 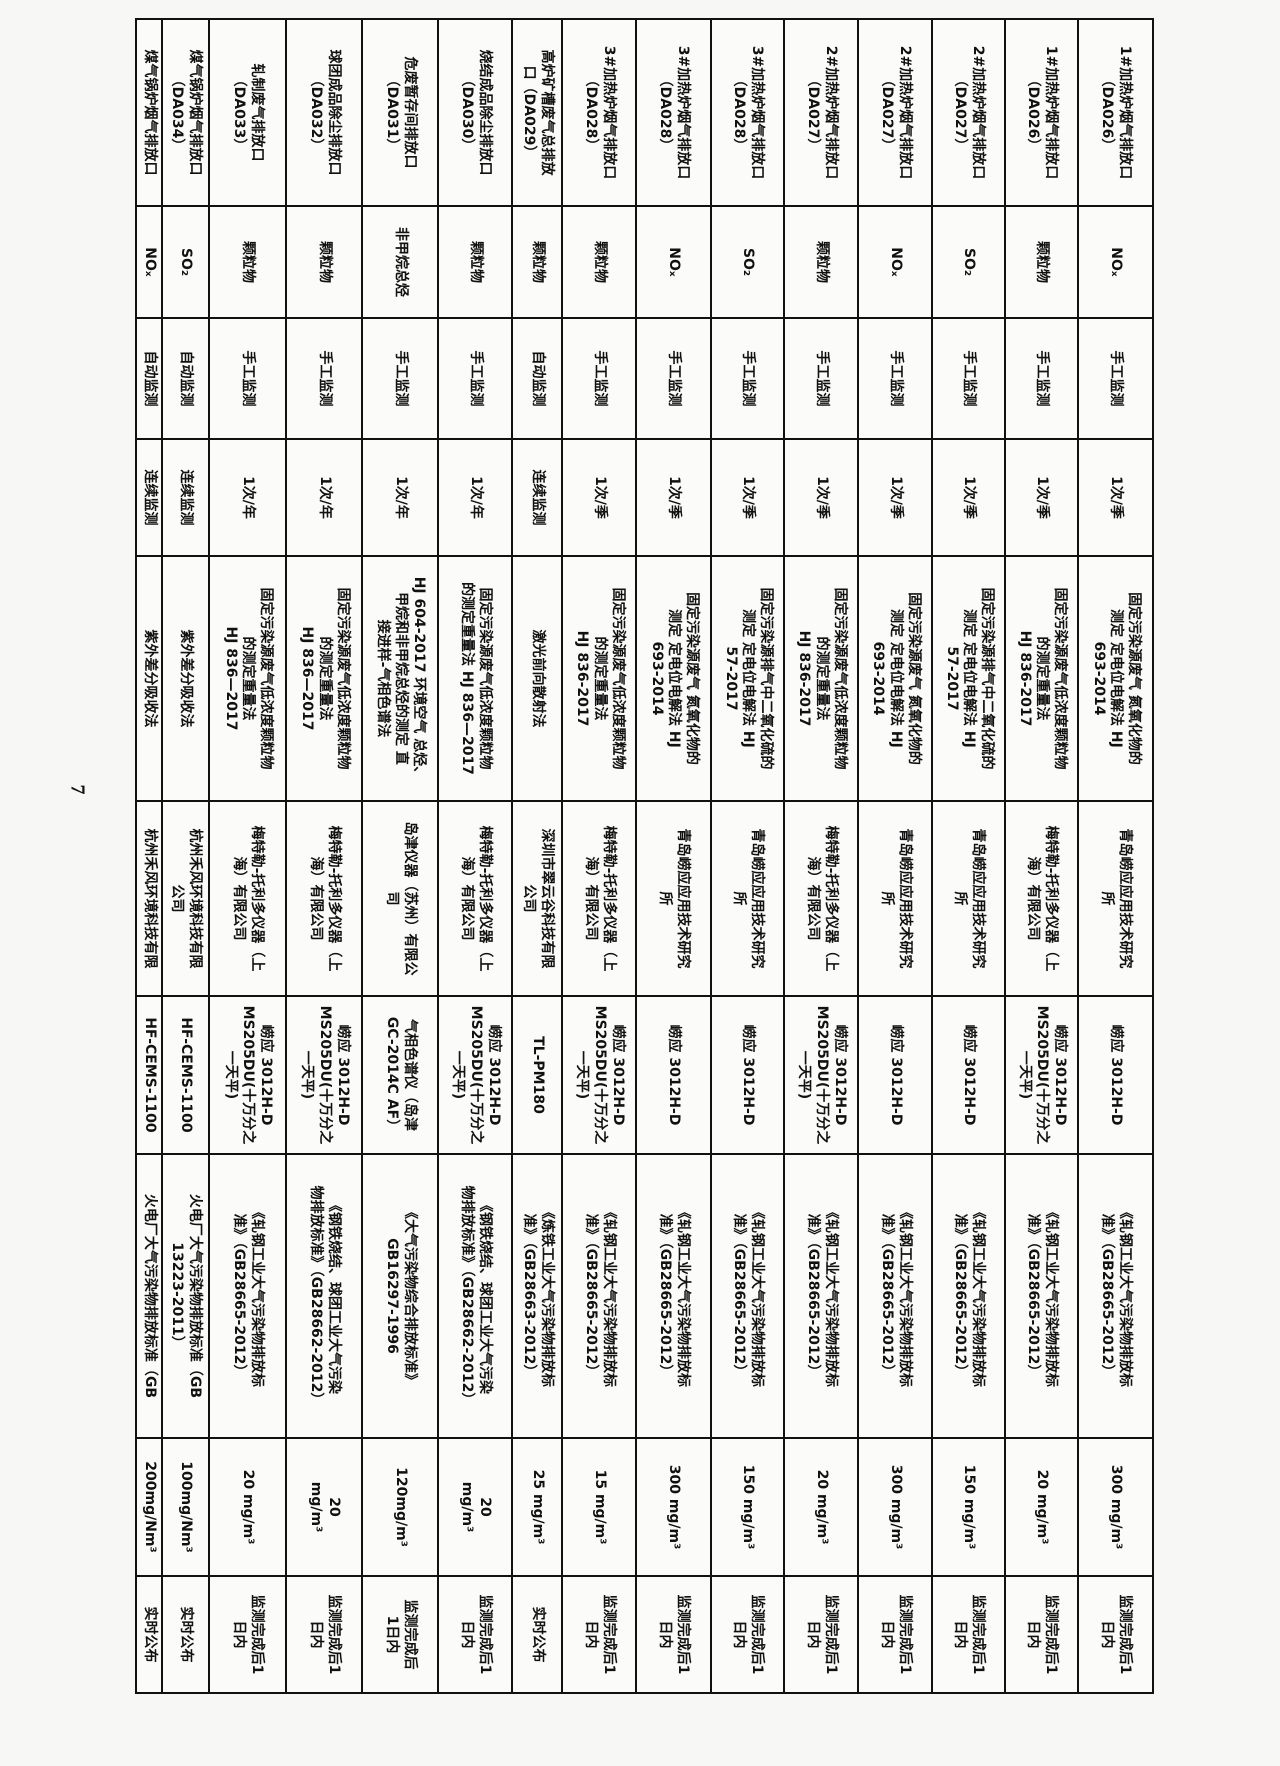 What do you see at coordinates (537, 497) in the screenshot?
I see `frequency-cell: 连续监测` at bounding box center [537, 497].